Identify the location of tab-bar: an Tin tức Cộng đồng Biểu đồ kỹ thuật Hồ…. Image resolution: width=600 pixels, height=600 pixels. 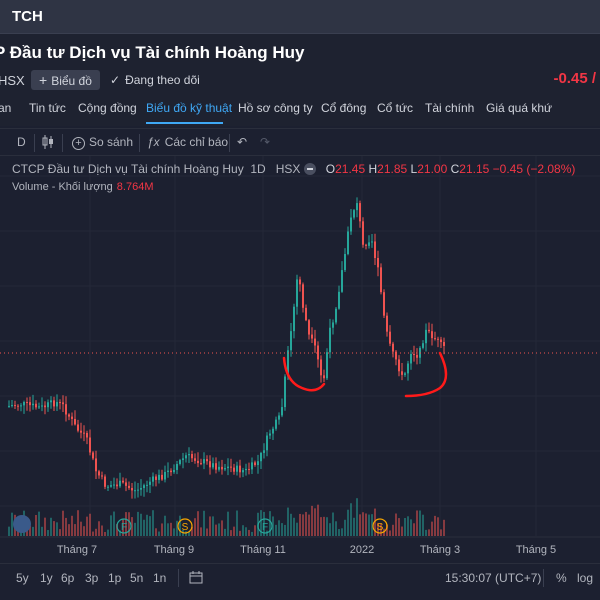
(300, 112).